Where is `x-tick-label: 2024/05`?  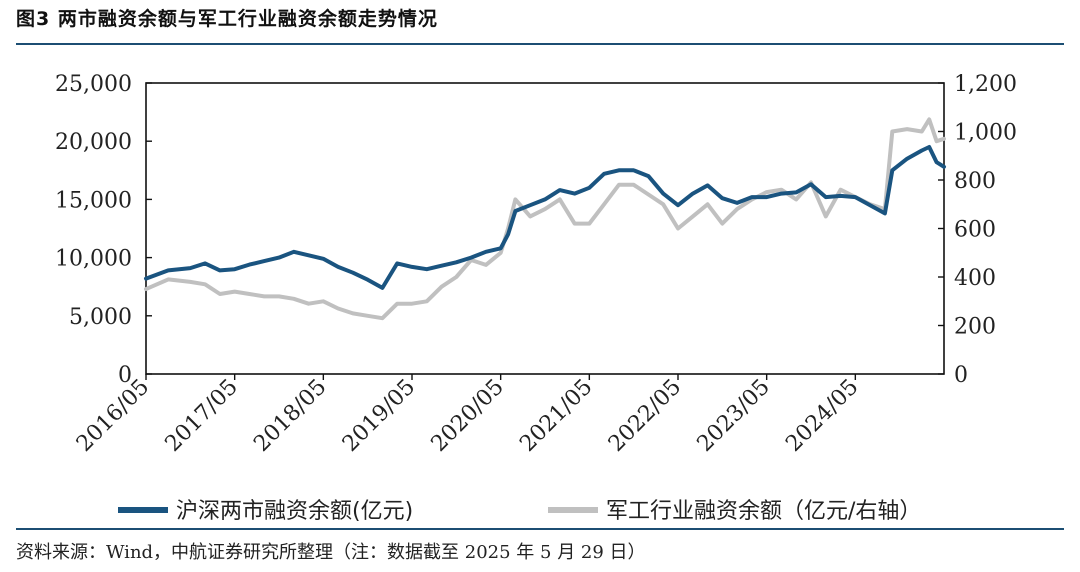 x-tick-label: 2024/05 is located at coordinates (822, 416).